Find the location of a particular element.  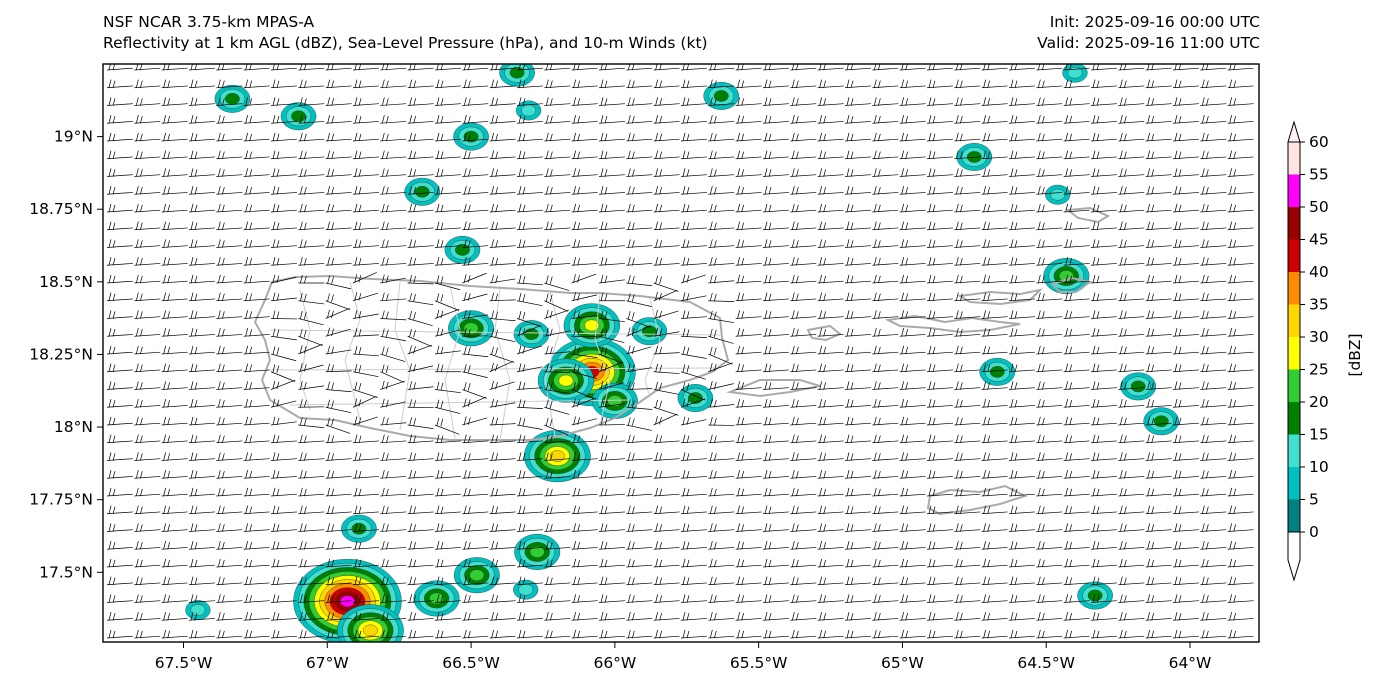

colorbar-tick-label: 55 is located at coordinates (1319, 175).